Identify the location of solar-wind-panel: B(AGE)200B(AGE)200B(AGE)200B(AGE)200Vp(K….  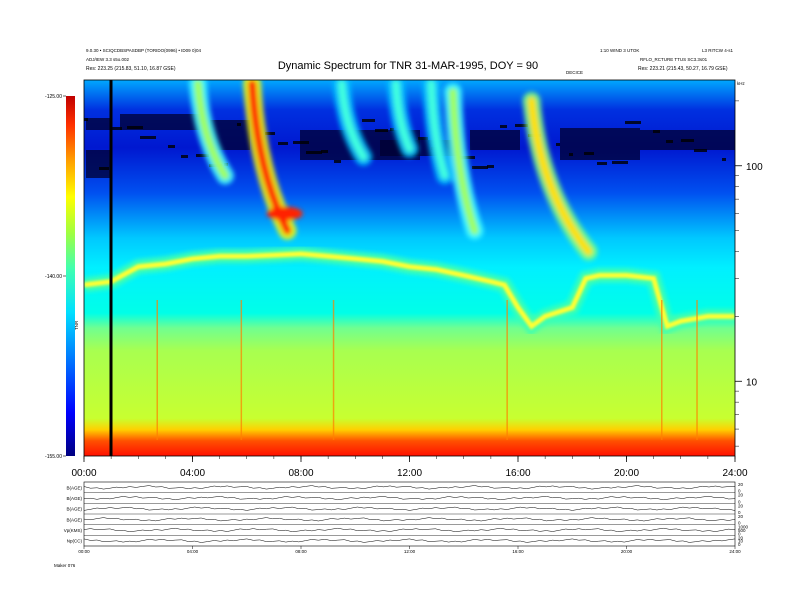
(406, 517).